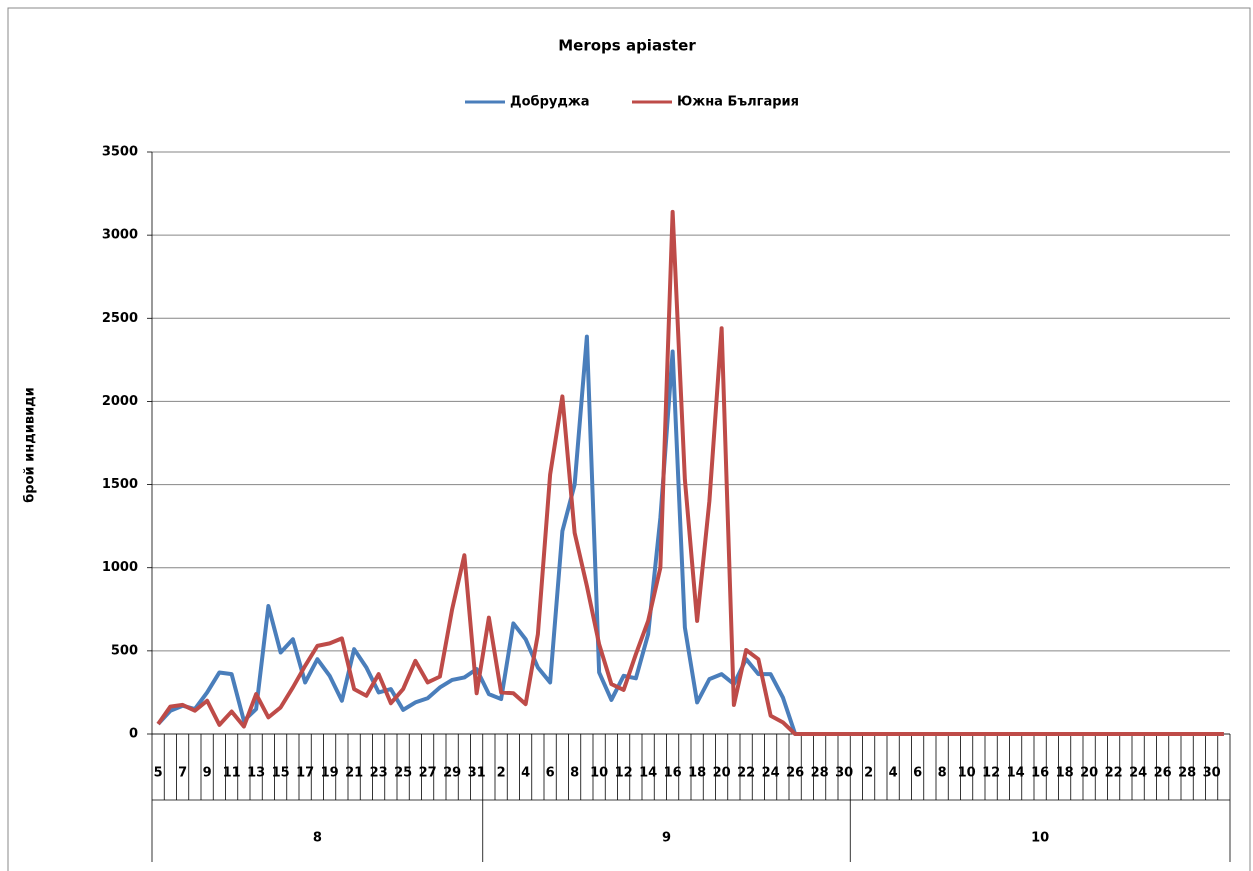  What do you see at coordinates (207, 773) in the screenshot?
I see `x-tick-label: 9` at bounding box center [207, 773].